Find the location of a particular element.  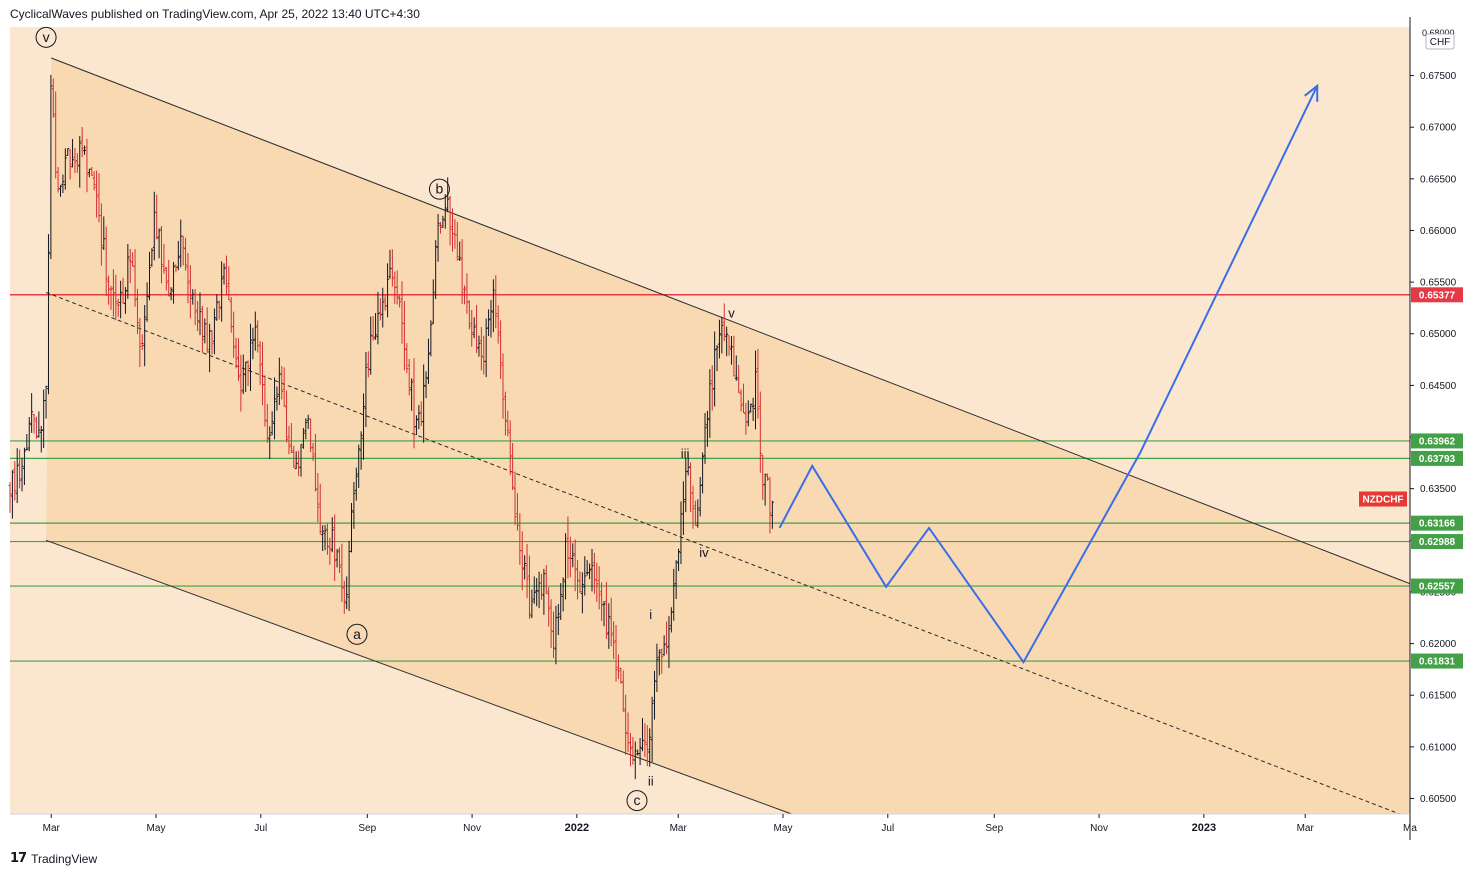

price-tag-label: 0.62988 is located at coordinates (1437, 542).